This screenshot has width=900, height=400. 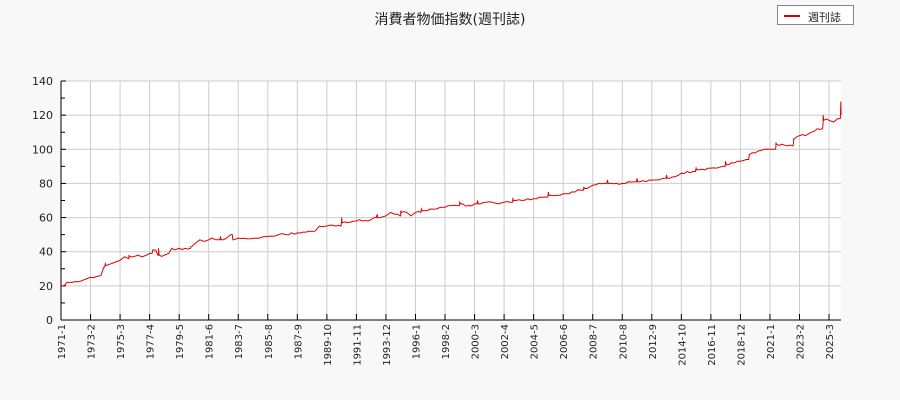 What do you see at coordinates (476, 341) in the screenshot?
I see `x-tick-label: 2000-3` at bounding box center [476, 341].